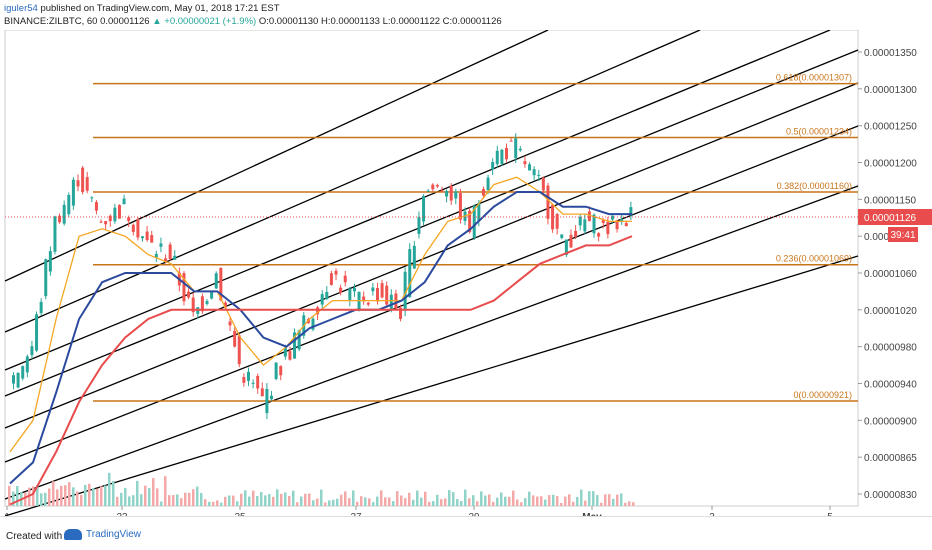 The image size is (932, 550). Describe the element at coordinates (114, 534) in the screenshot. I see `brand-label: TradingView` at that location.